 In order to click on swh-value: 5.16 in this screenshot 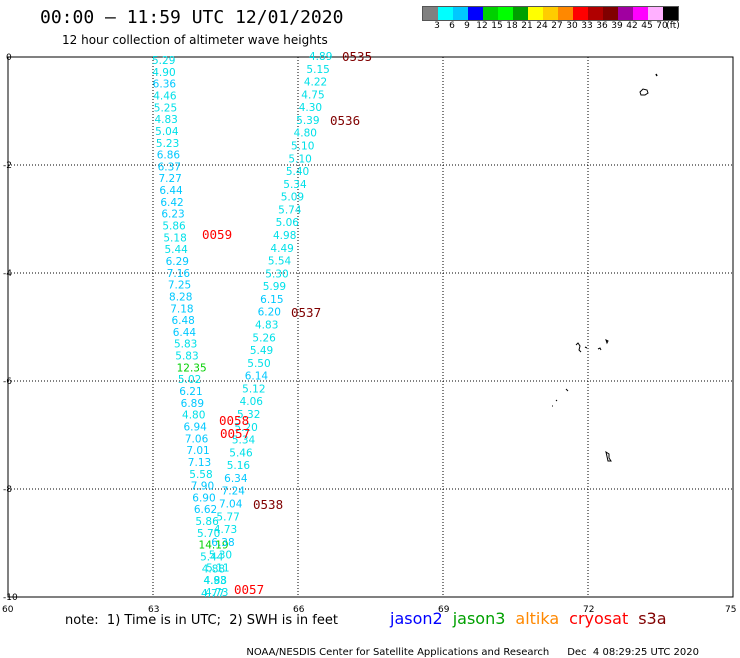, I will do `click(239, 466)`.